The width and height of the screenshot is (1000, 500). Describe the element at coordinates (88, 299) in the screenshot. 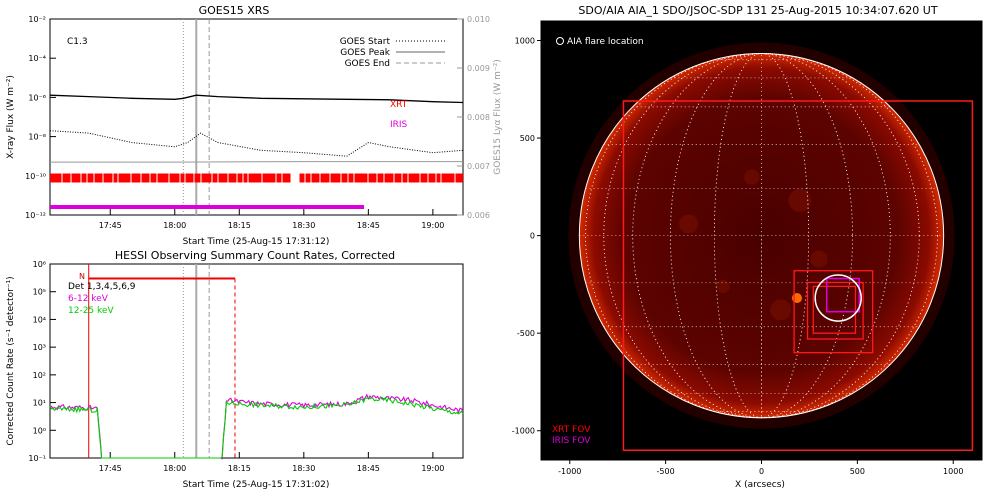

I see `hessi-legend-low: 6-12 keV` at that location.